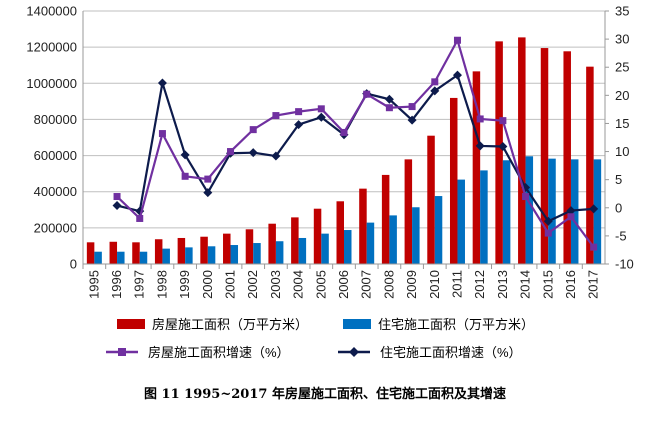 The height and width of the screenshot is (424, 650). I want to click on x-tick-label: 1999, so click(184, 284).